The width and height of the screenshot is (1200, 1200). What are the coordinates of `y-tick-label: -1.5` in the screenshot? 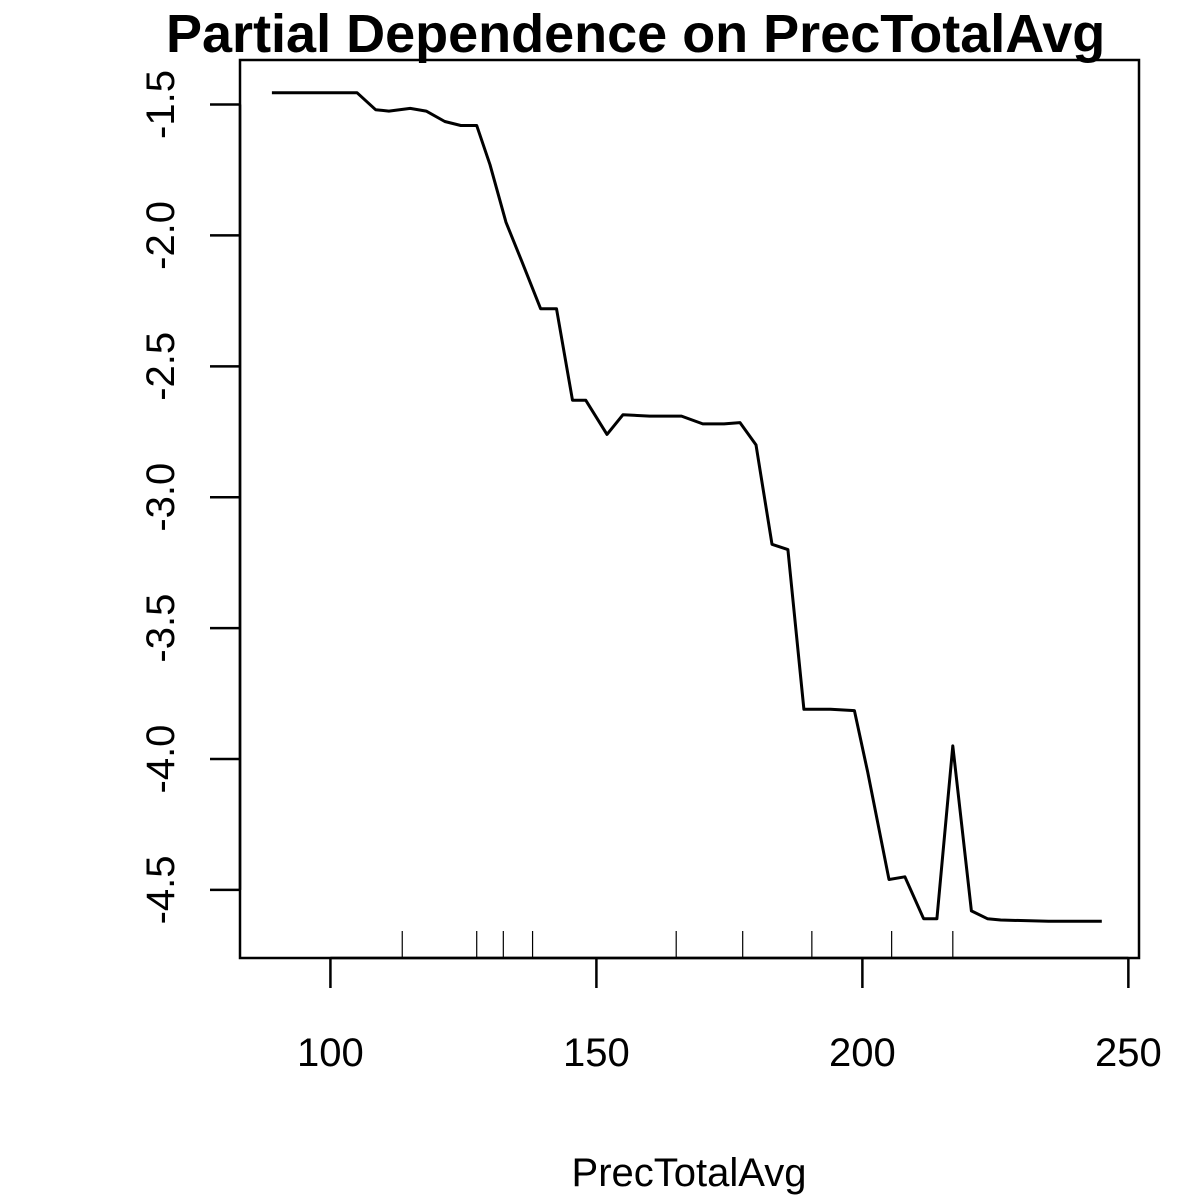 It's located at (161, 104).